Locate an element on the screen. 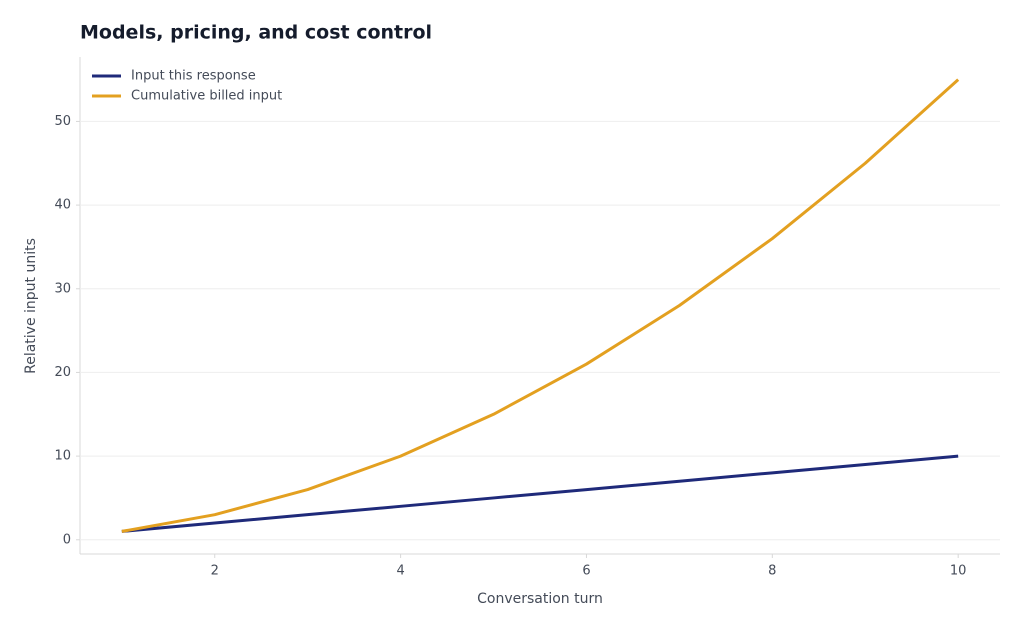  x-axis-label: Conversation turn is located at coordinates (540, 599).